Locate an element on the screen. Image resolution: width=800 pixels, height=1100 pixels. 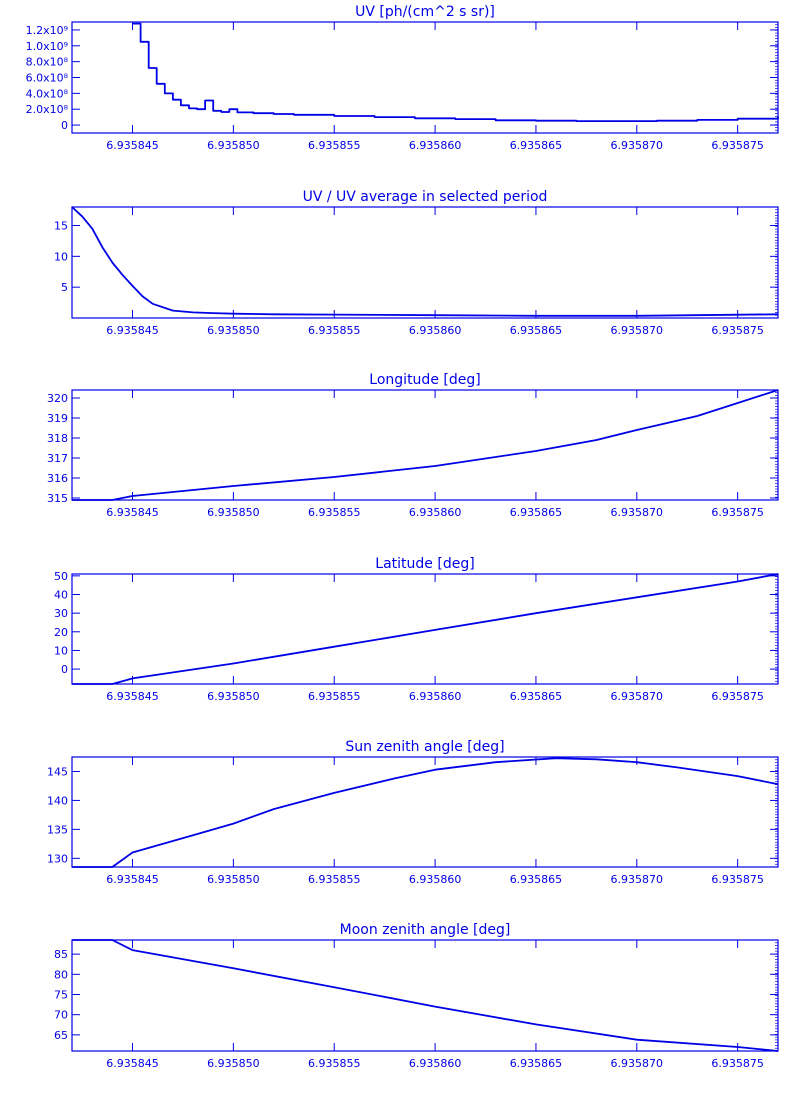
y-tick-label: 70 is located at coordinates (61, 1015).